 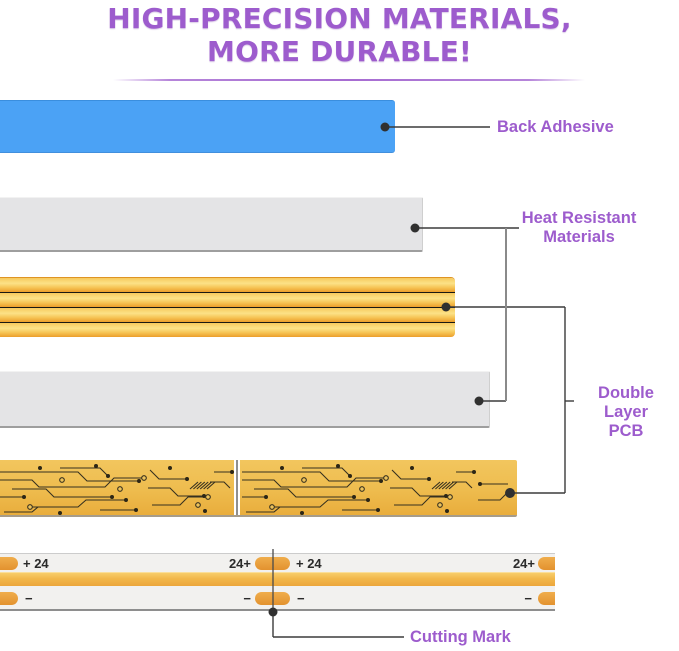 I want to click on solder-pad-negative-right, so click(x=546, y=598).